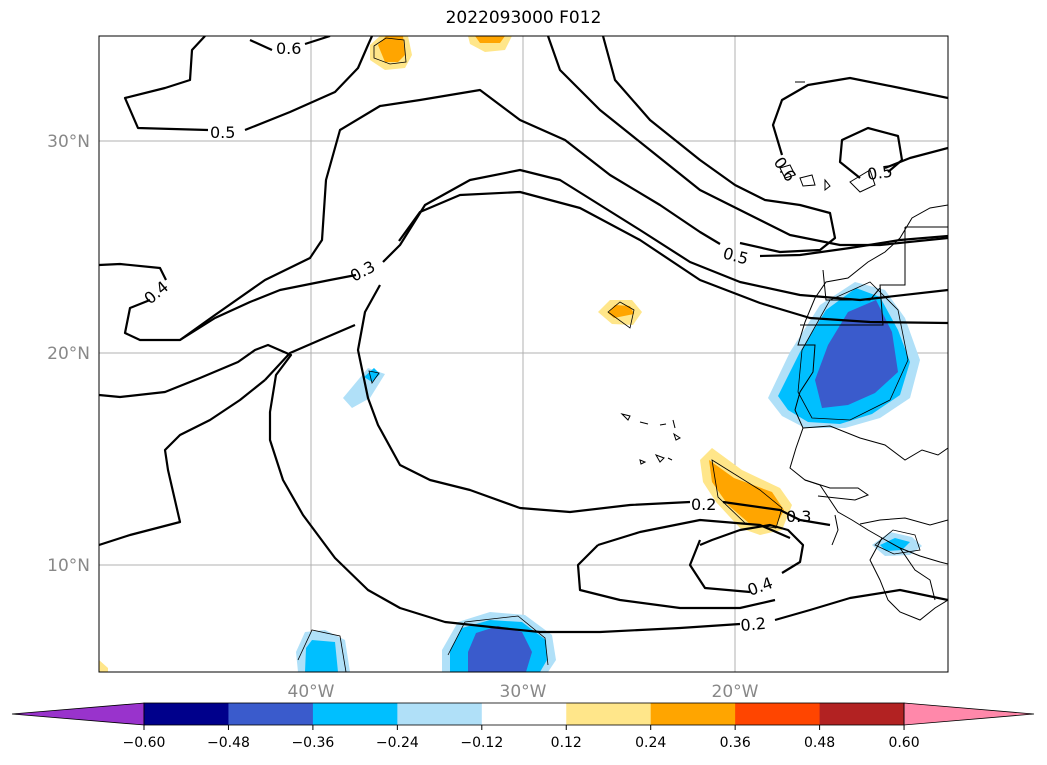  I want to click on colorbar-tick-label: −0.60, so click(144, 743).